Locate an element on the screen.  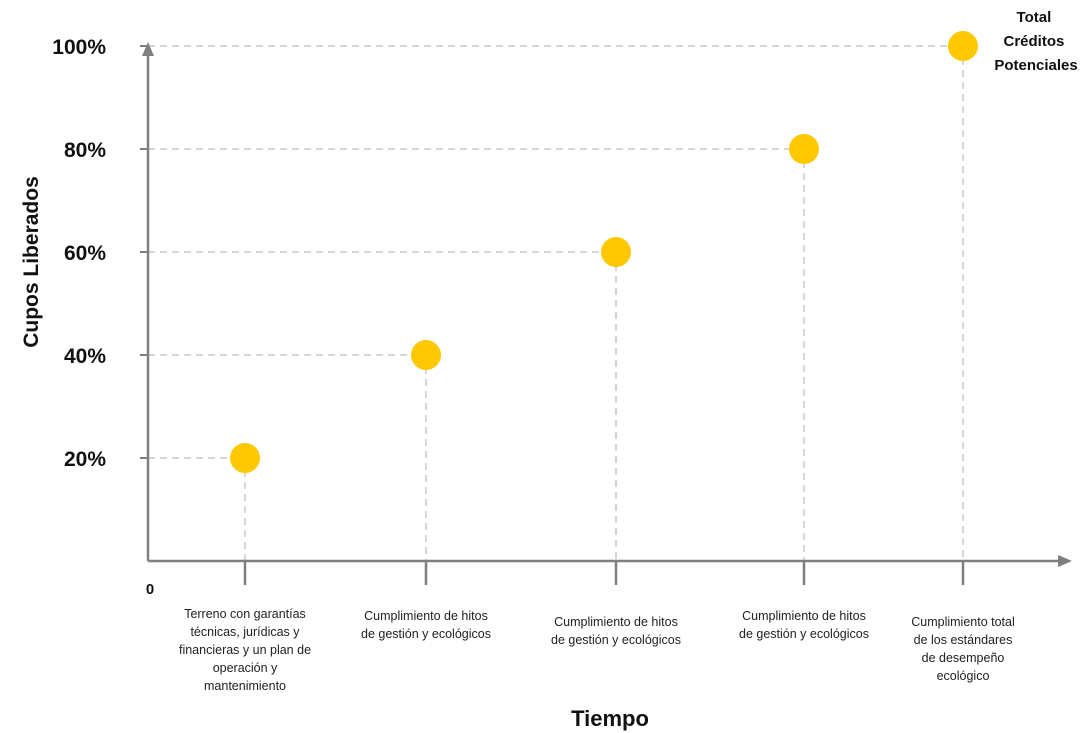
total-annotation: Total Créditos Potenciales is located at coordinates (1035, 41).